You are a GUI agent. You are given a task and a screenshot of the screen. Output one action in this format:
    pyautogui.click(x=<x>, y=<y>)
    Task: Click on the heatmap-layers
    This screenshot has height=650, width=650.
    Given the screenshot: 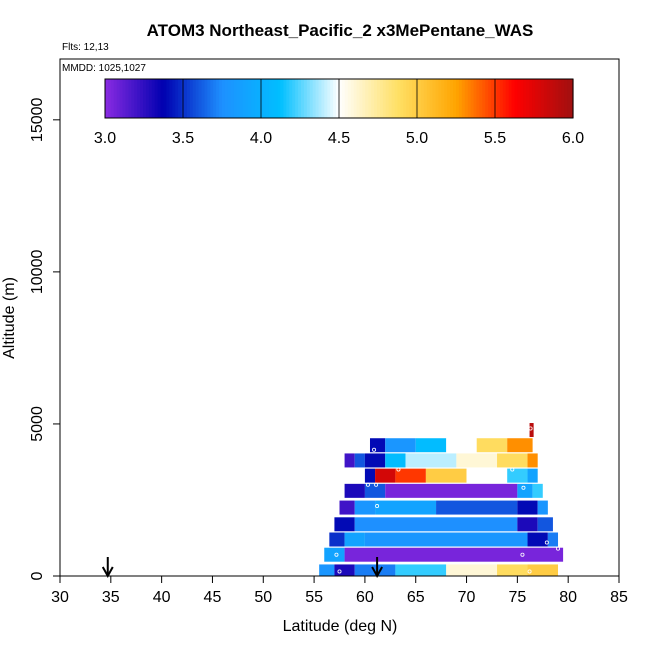 What is the action you would take?
    pyautogui.click(x=441, y=499)
    